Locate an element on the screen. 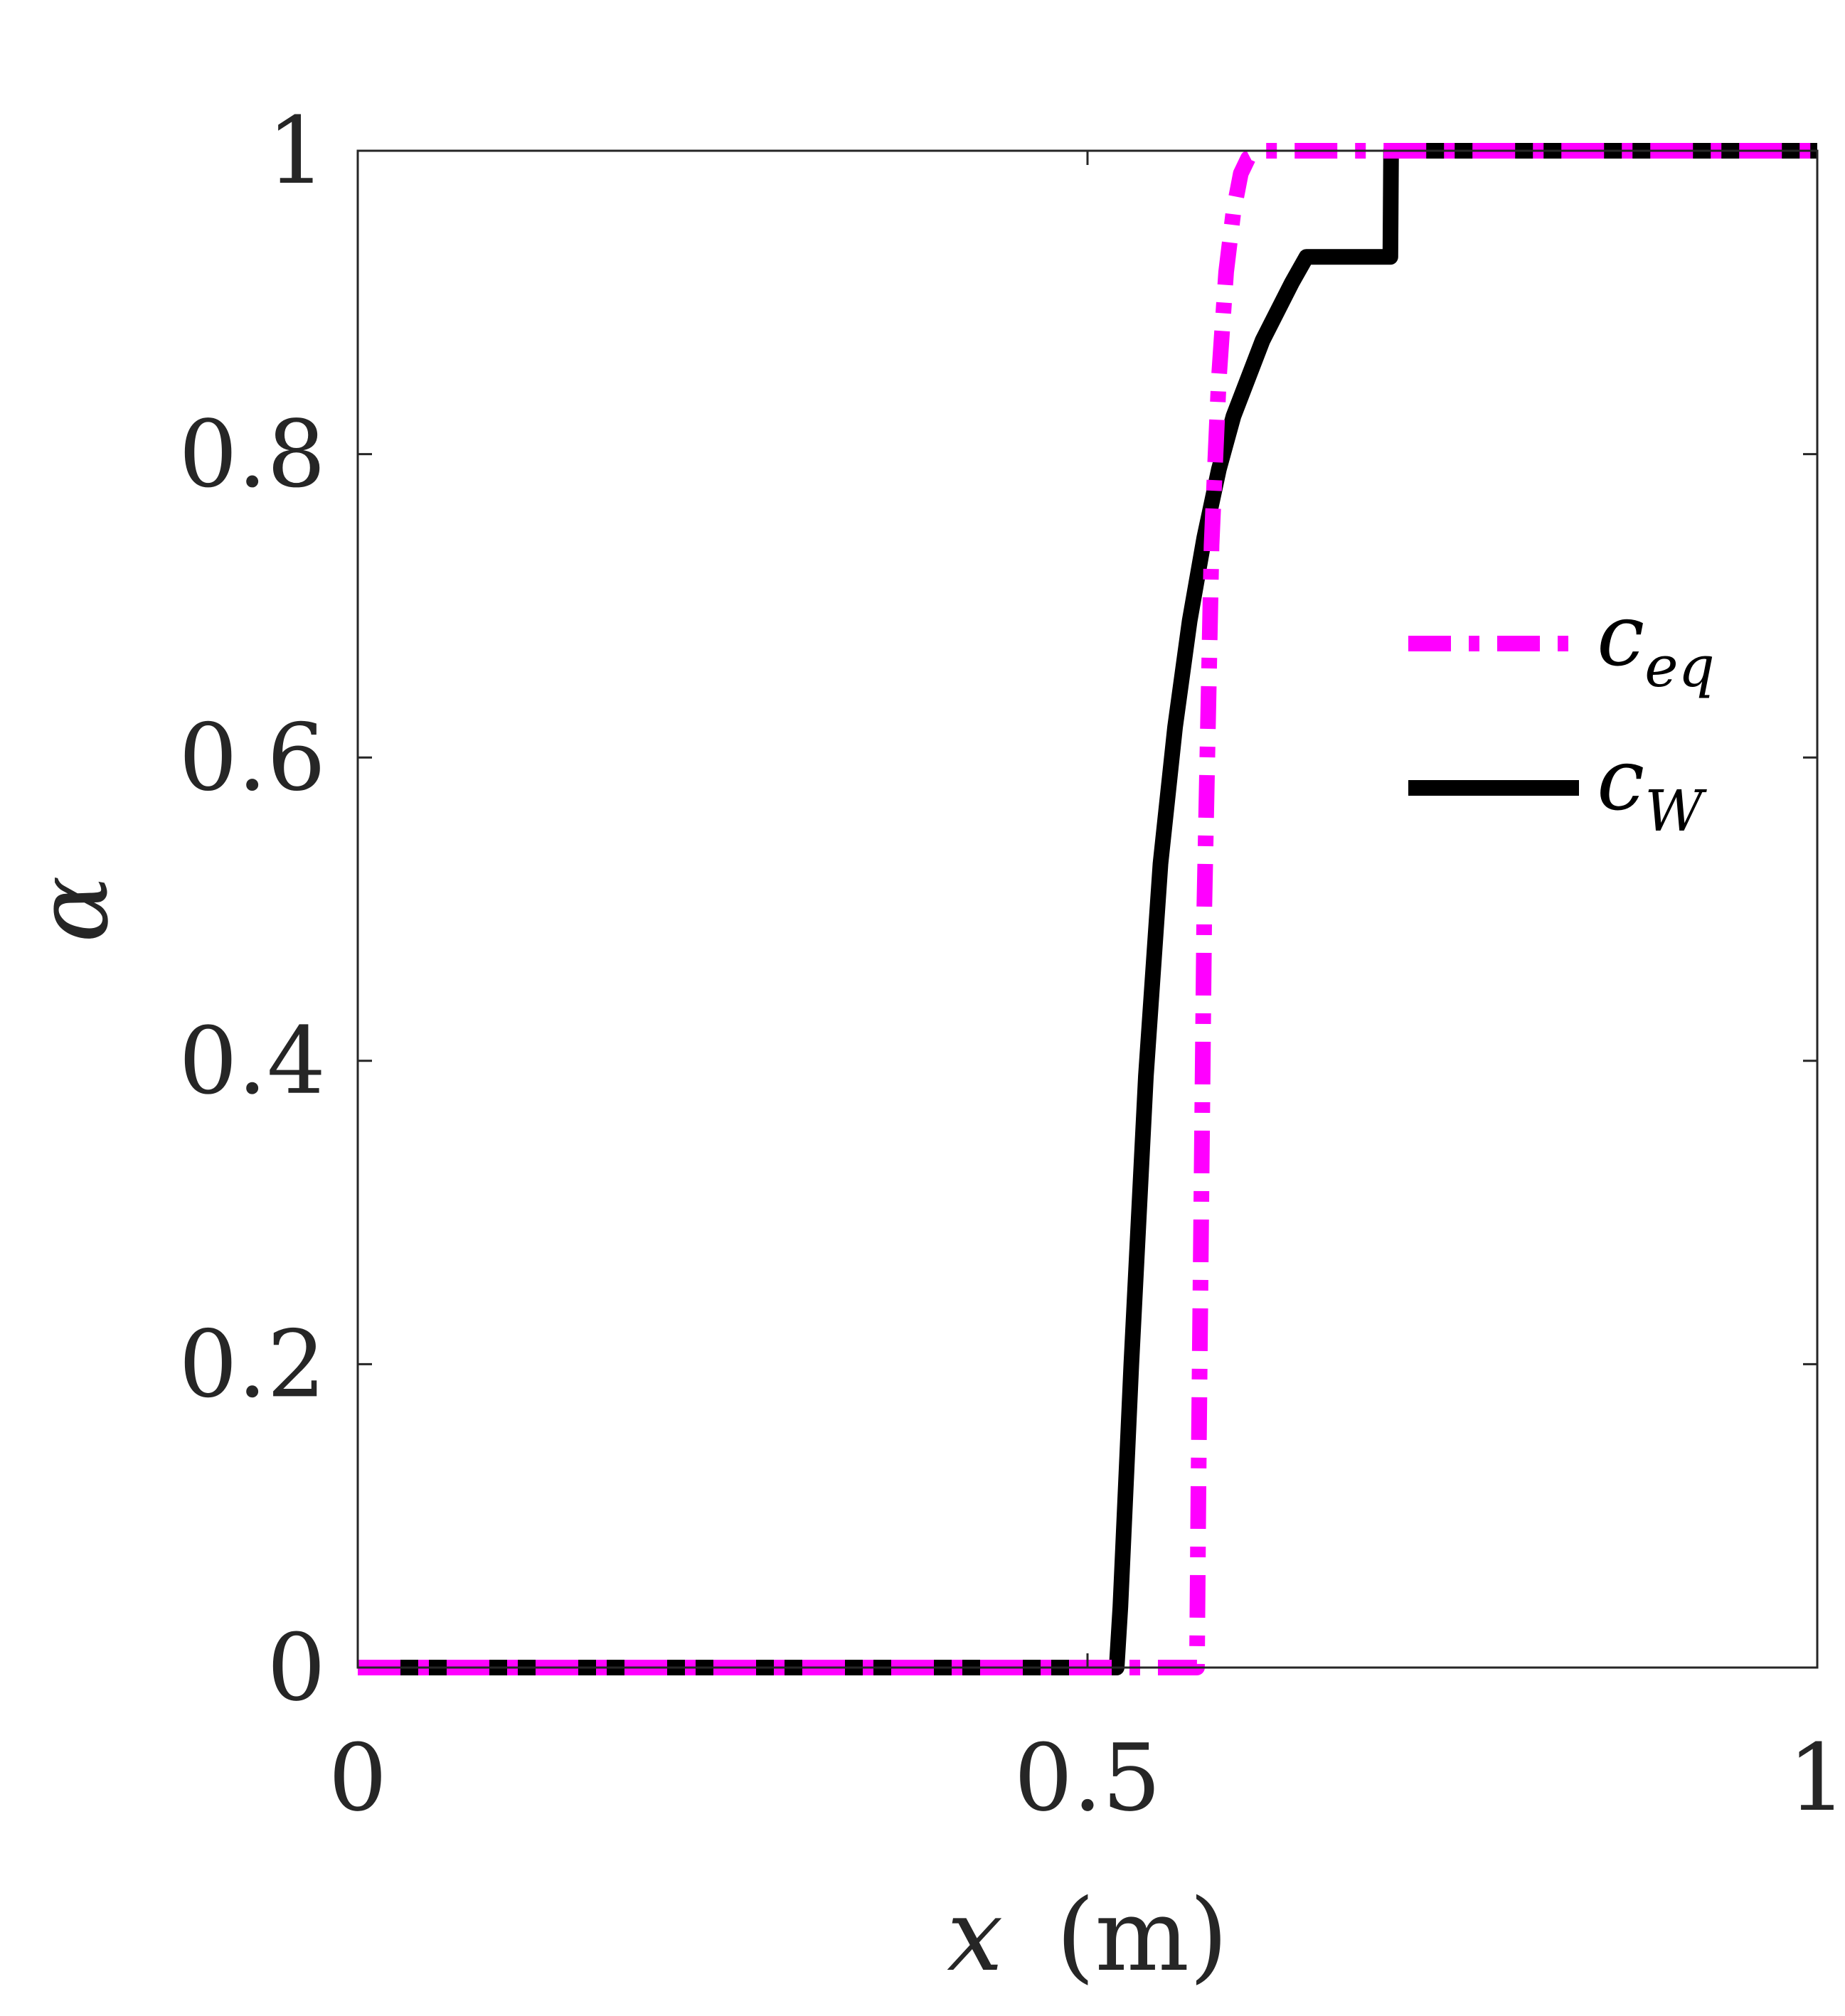  y-tick-label: 0 is located at coordinates (296, 1668).